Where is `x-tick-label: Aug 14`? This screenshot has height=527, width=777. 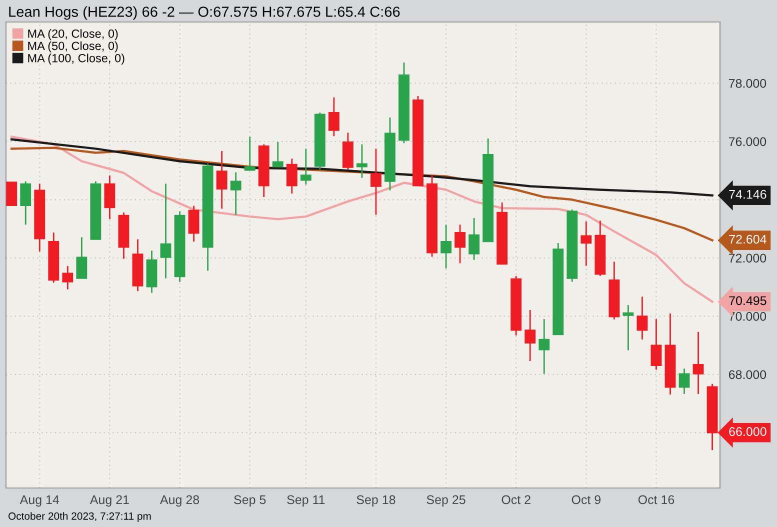 x-tick-label: Aug 14 is located at coordinates (40, 501).